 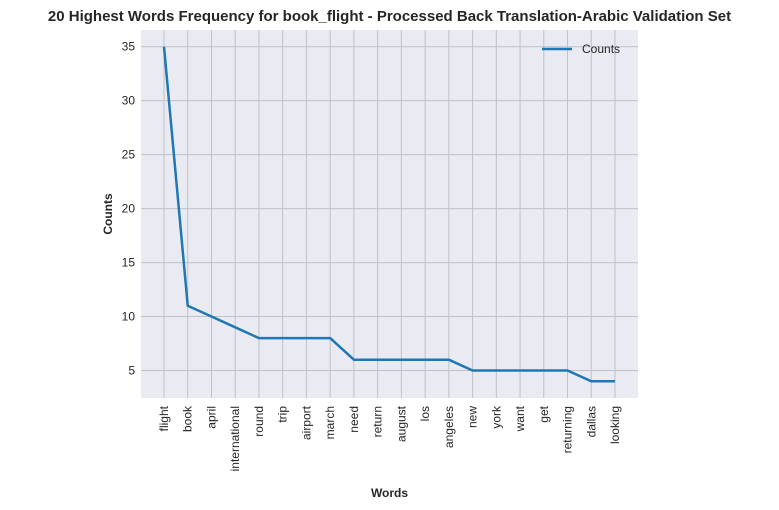 I want to click on y-axis-ticks: 5 10 15 20 25 30 35, so click(x=129, y=209).